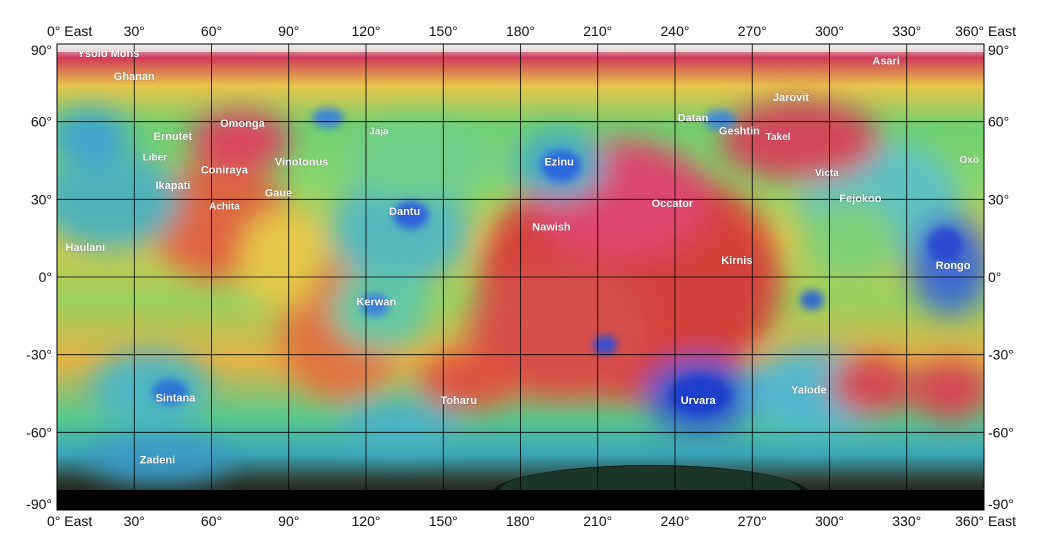 The image size is (1041, 558). Describe the element at coordinates (288, 31) in the screenshot. I see `x-tick-label-top: 90°` at that location.